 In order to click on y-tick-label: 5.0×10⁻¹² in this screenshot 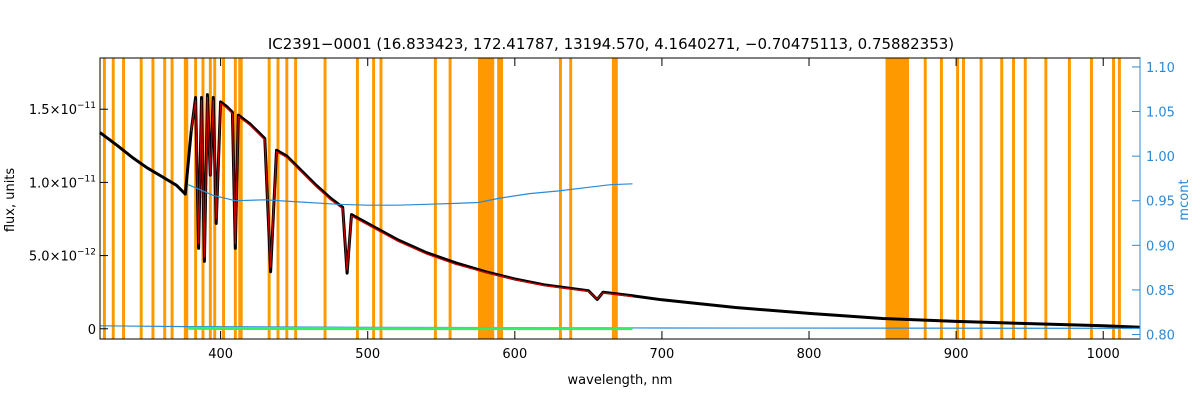, I will do `click(62, 256)`.